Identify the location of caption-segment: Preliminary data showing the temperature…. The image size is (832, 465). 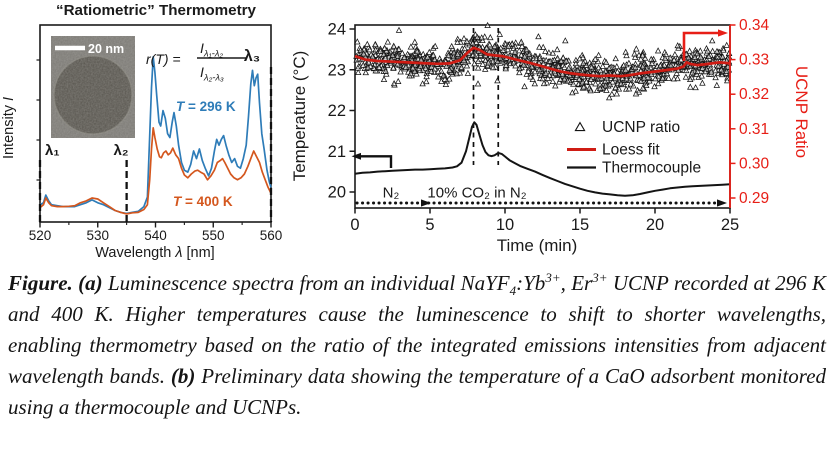
(417, 391).